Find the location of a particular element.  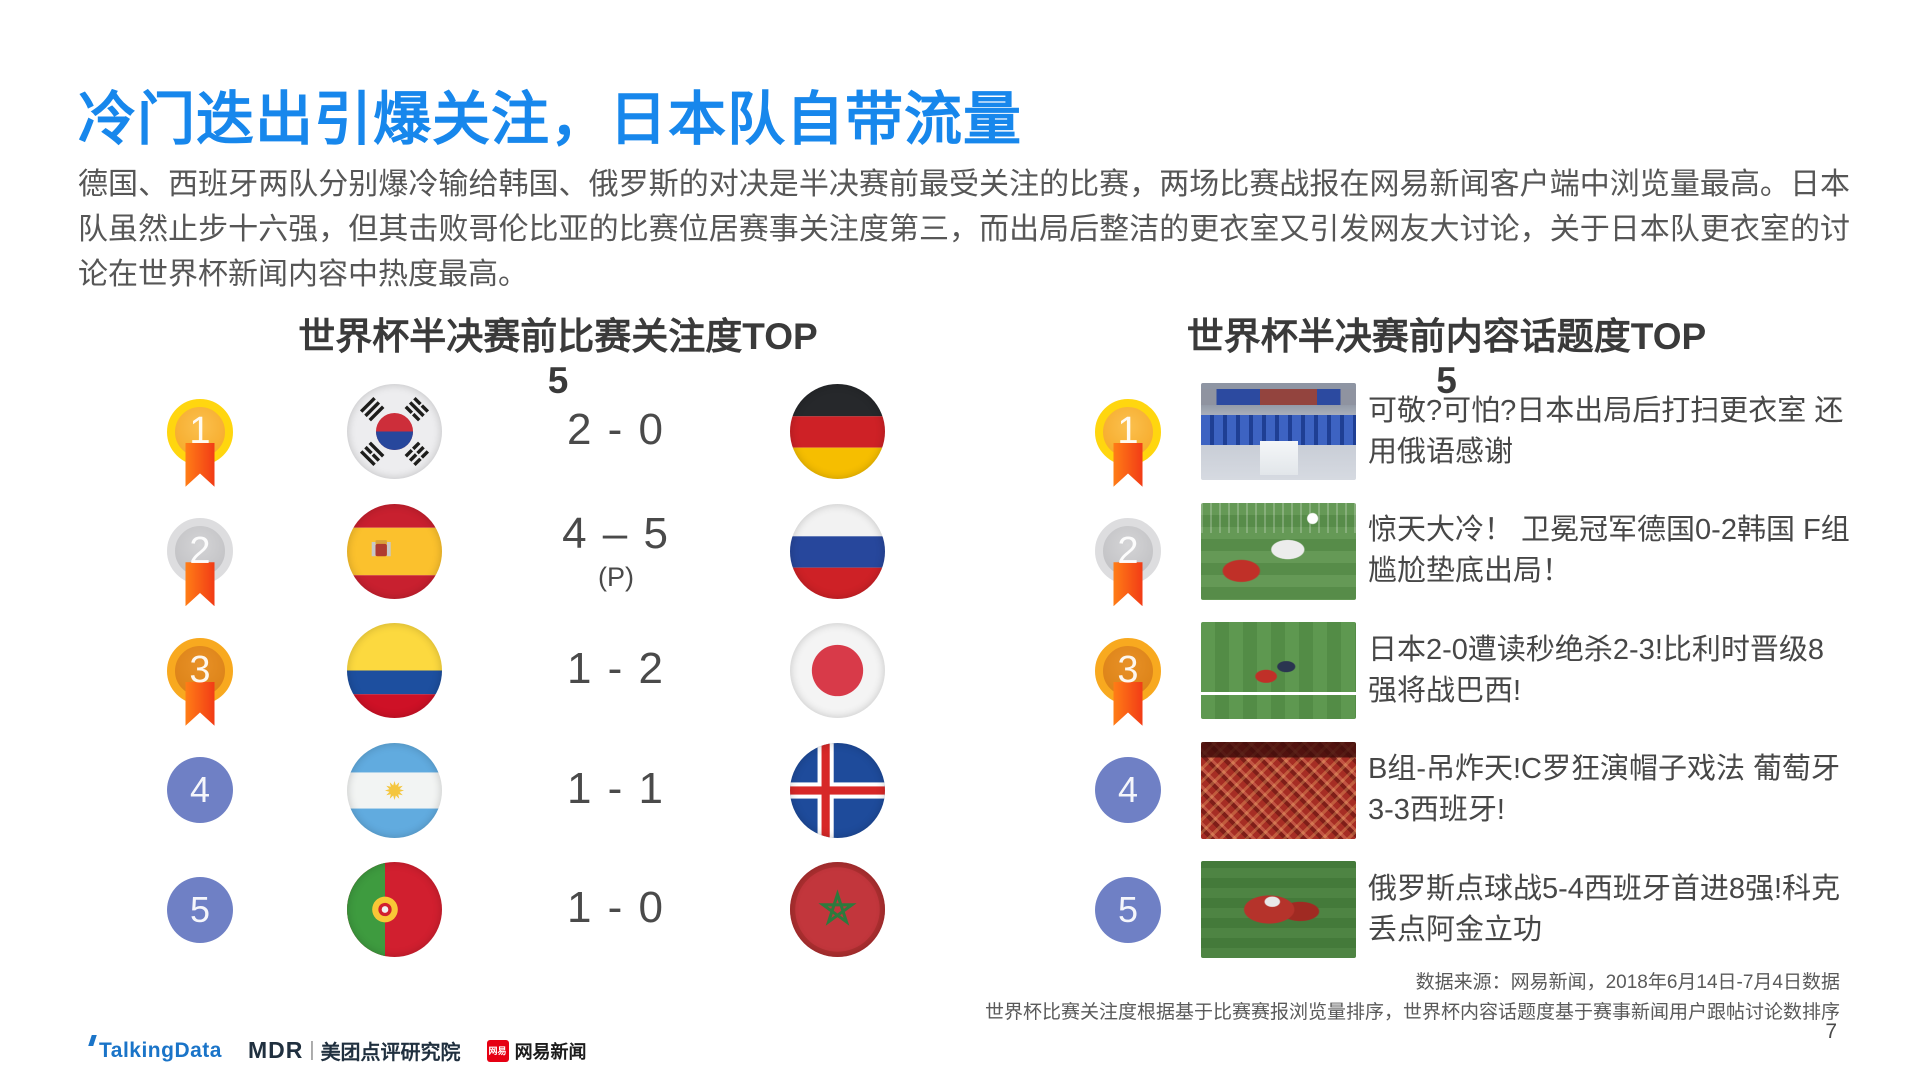

data-source-line1: 数据来源：网易新闻，2018年6月14日-7月4日数据 is located at coordinates (1627, 982).